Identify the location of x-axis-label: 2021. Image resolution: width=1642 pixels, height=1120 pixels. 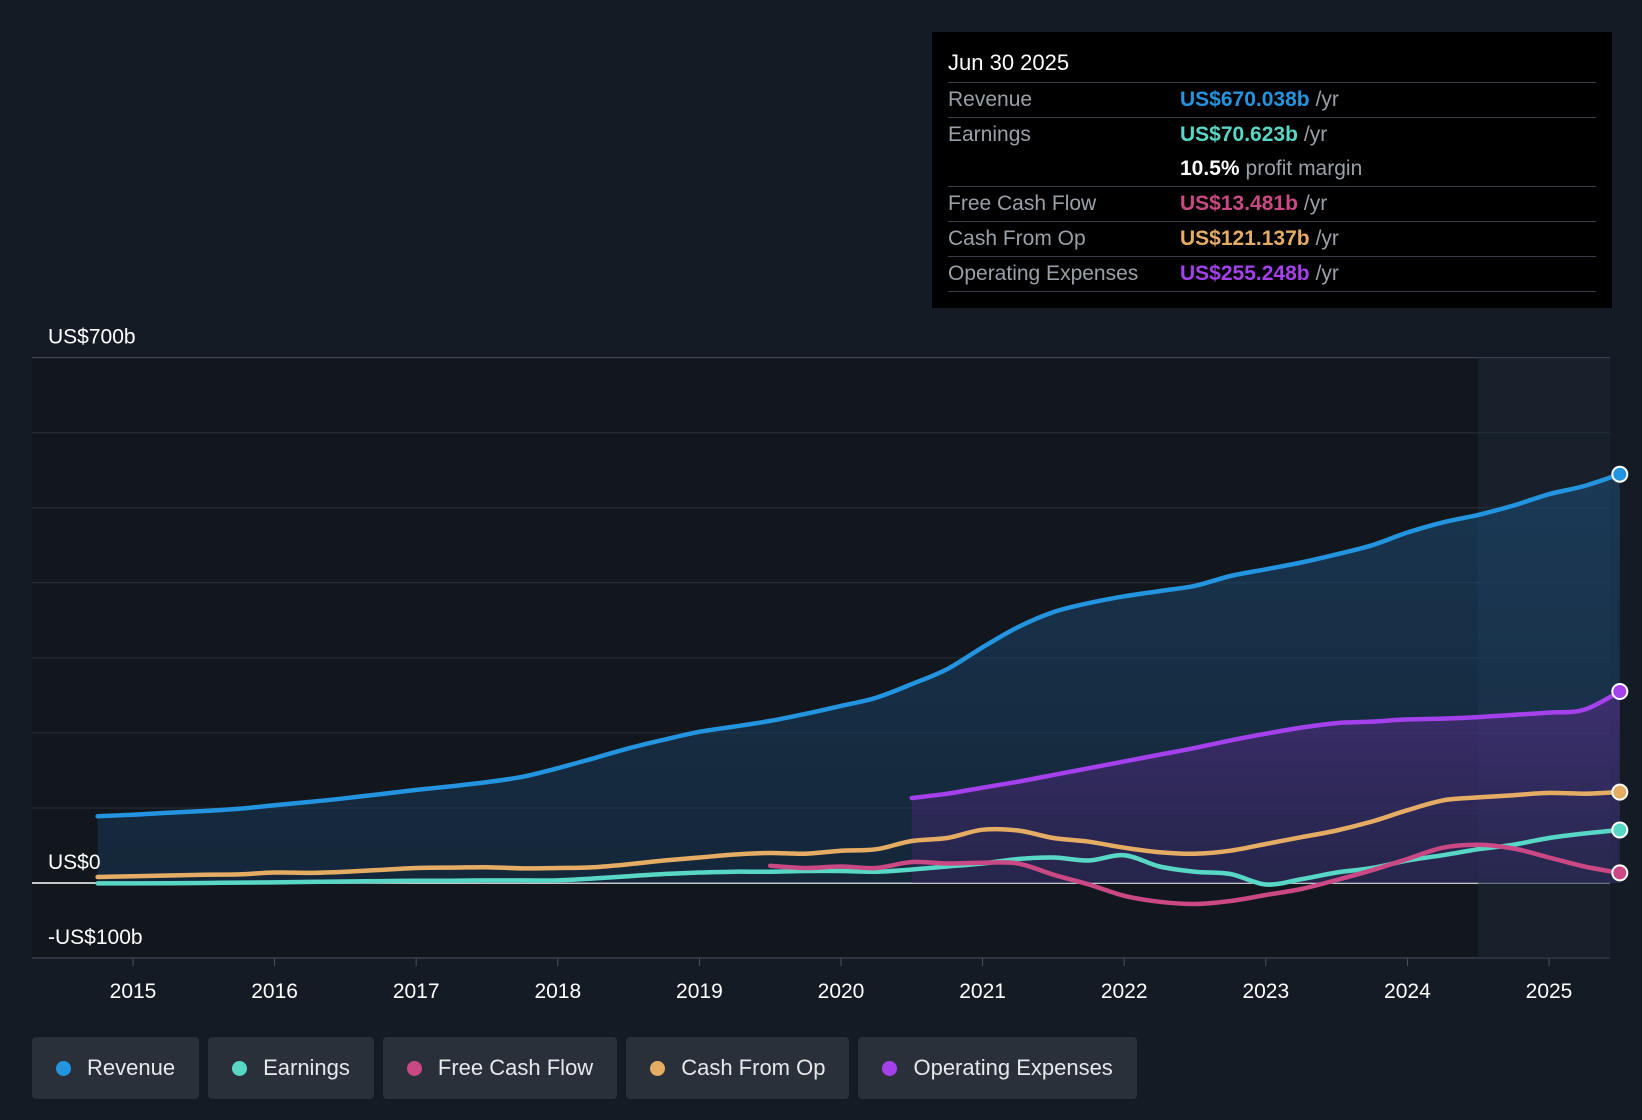
(982, 991).